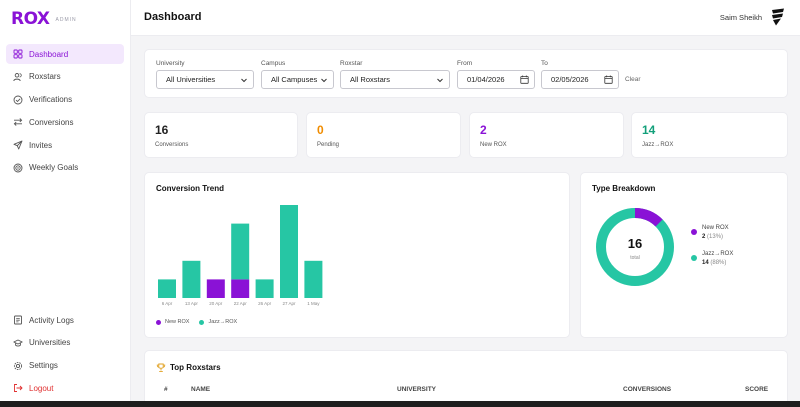  I want to click on donut-legend-item-new-rox: New ROX 2 (13%), so click(712, 233).